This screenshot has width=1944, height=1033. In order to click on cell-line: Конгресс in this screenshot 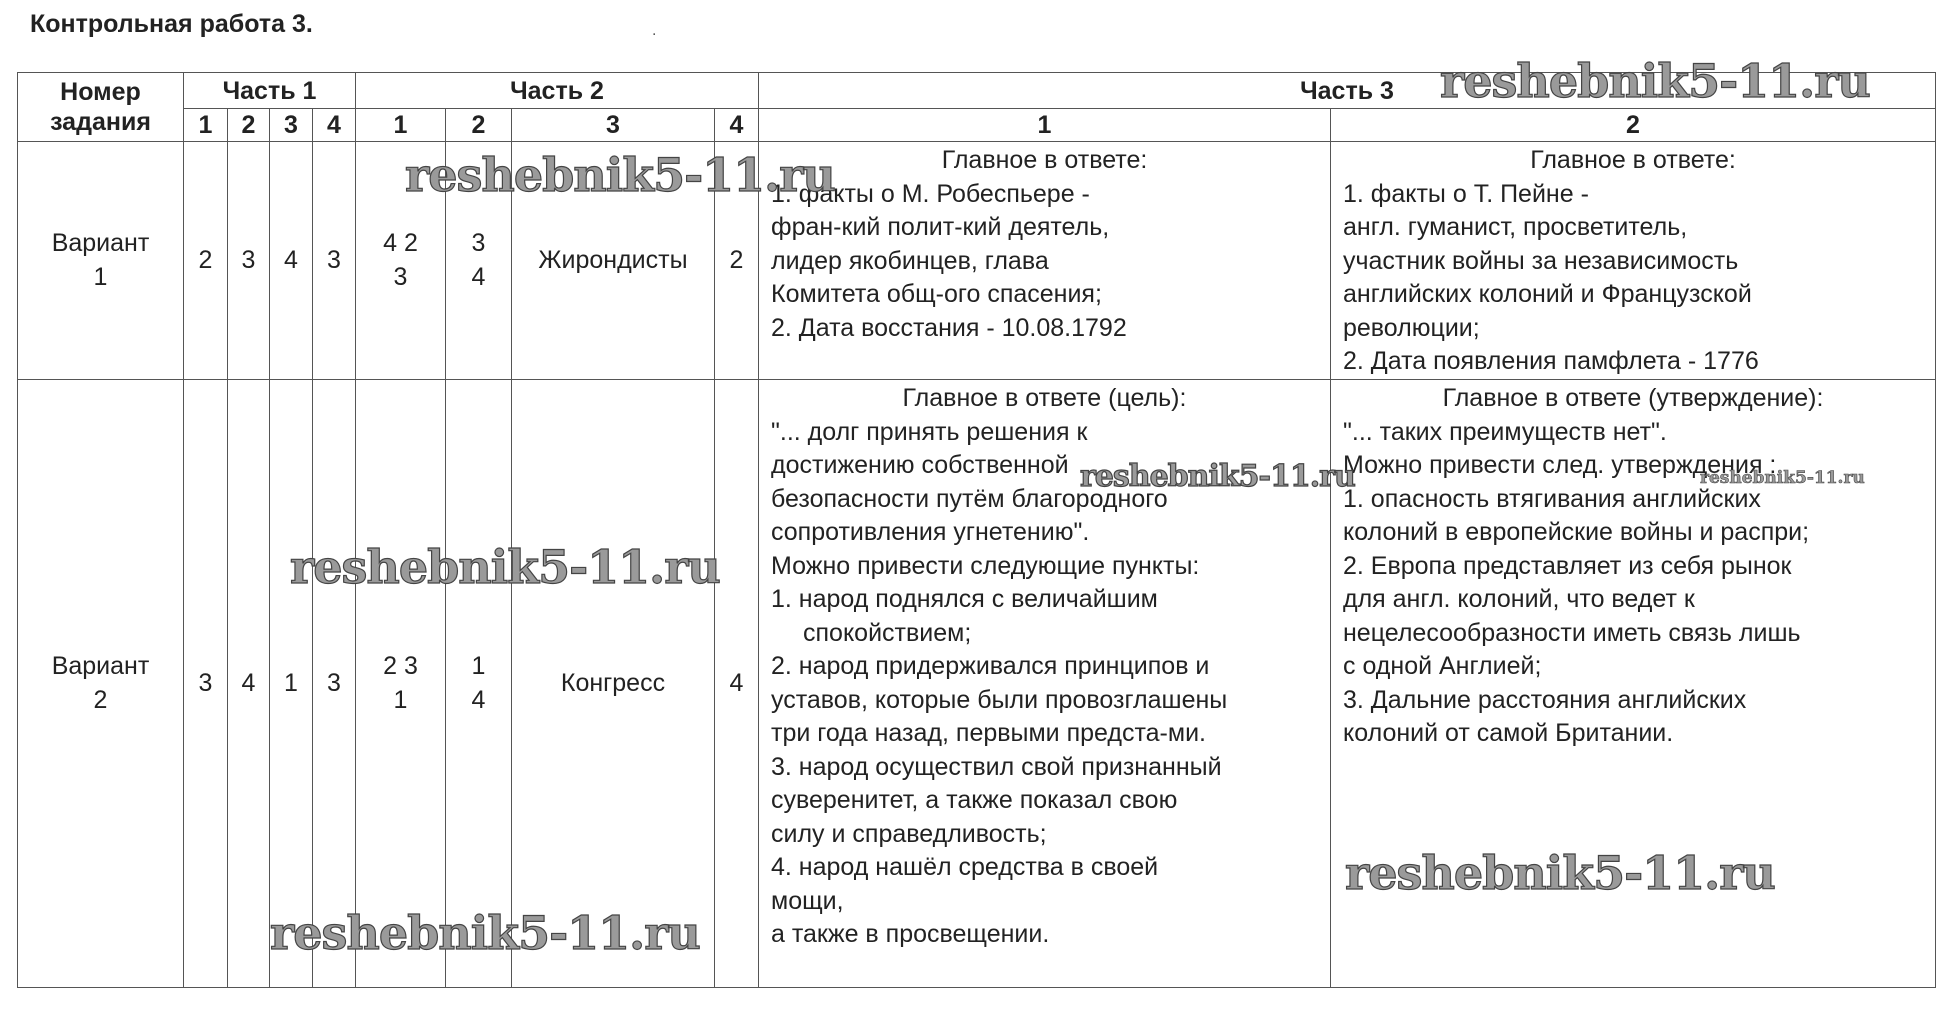, I will do `click(613, 682)`.